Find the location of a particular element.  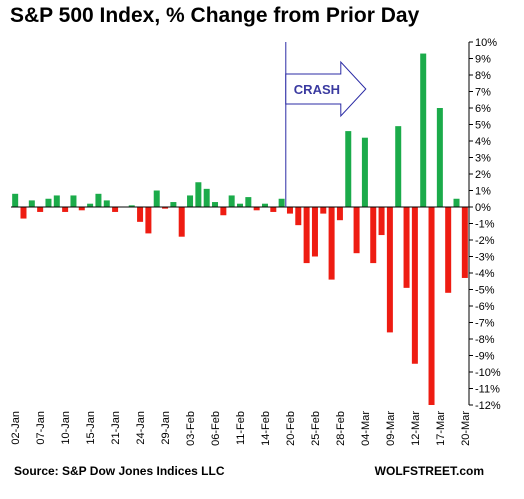

y-tick-label: -4% is located at coordinates (485, 274).